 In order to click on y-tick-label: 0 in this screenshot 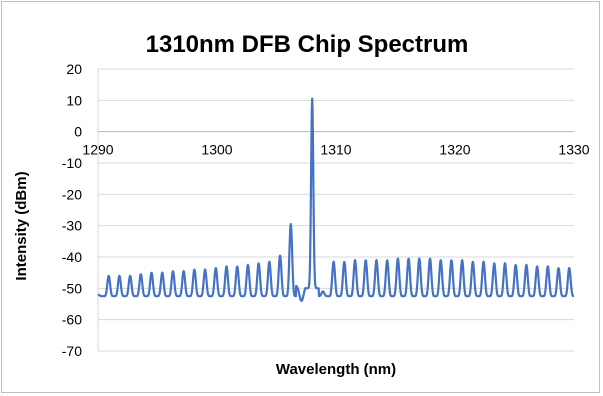, I will do `click(78, 132)`.